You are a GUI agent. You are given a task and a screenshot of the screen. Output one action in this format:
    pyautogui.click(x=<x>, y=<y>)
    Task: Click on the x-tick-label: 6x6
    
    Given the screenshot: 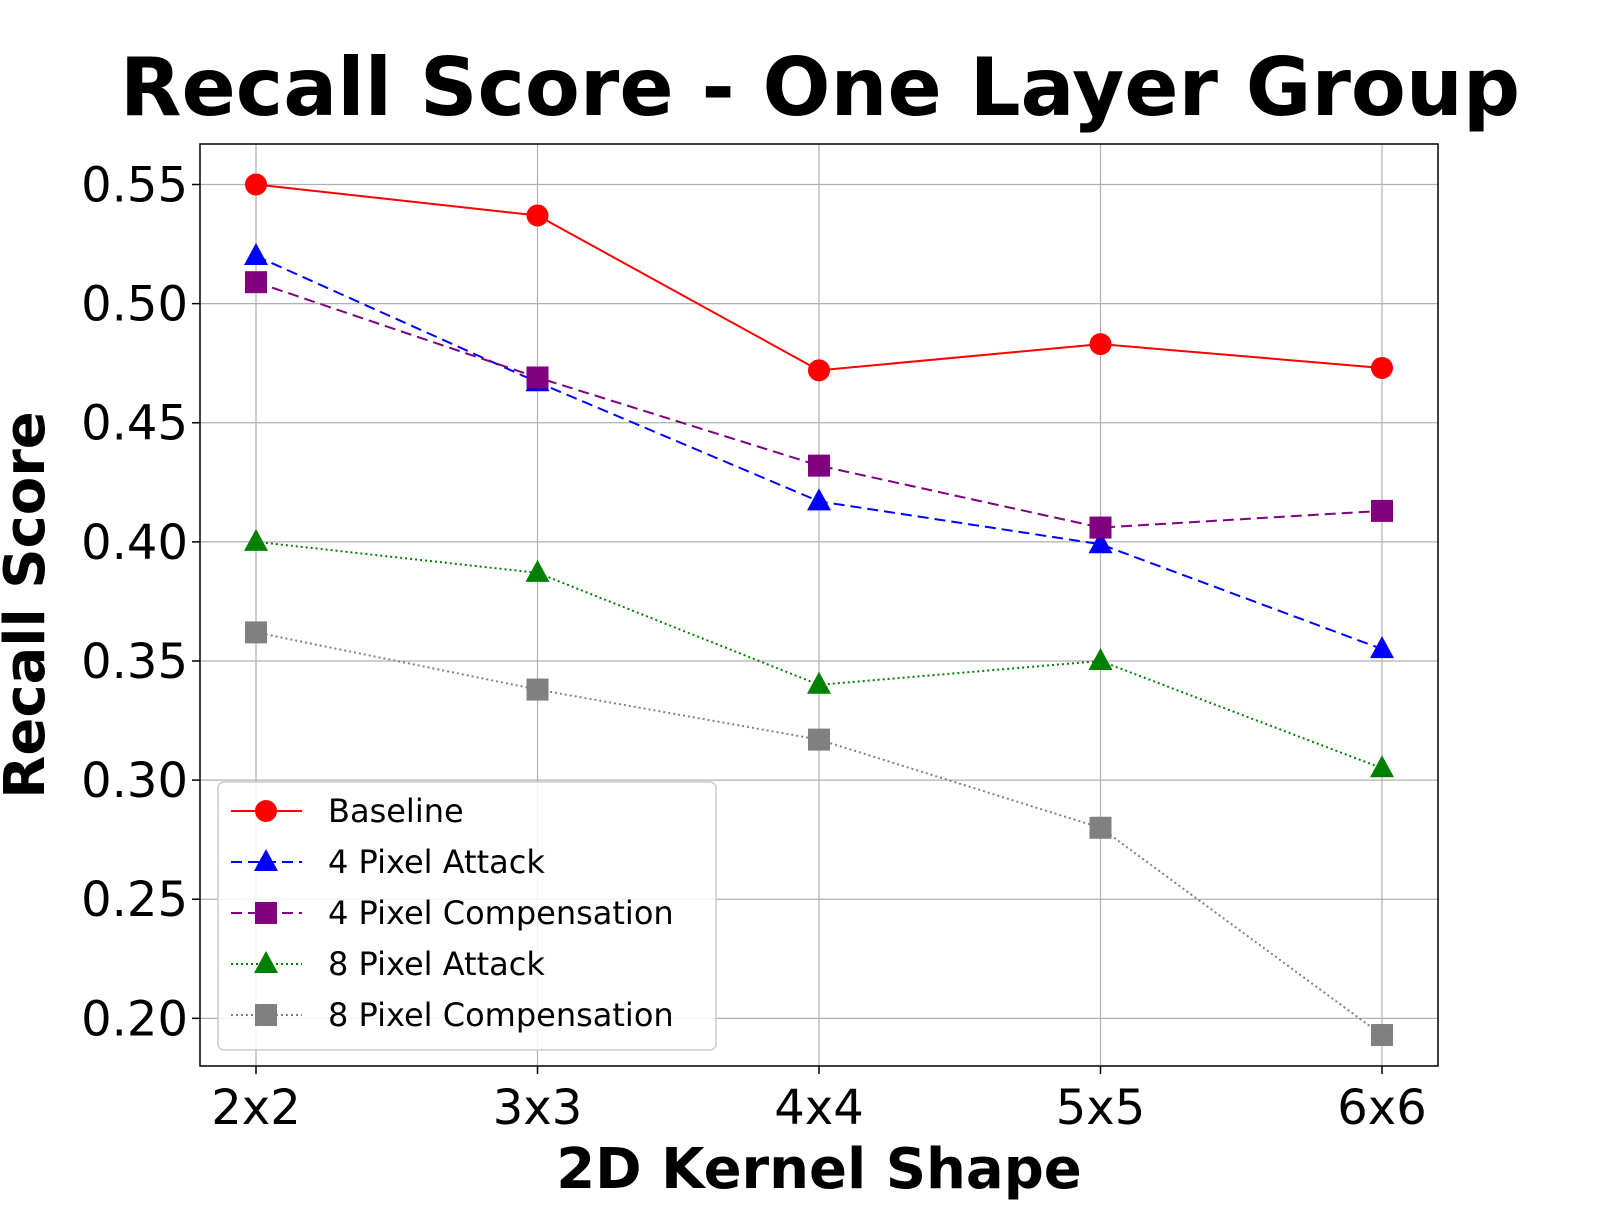 What is the action you would take?
    pyautogui.click(x=1381, y=1108)
    